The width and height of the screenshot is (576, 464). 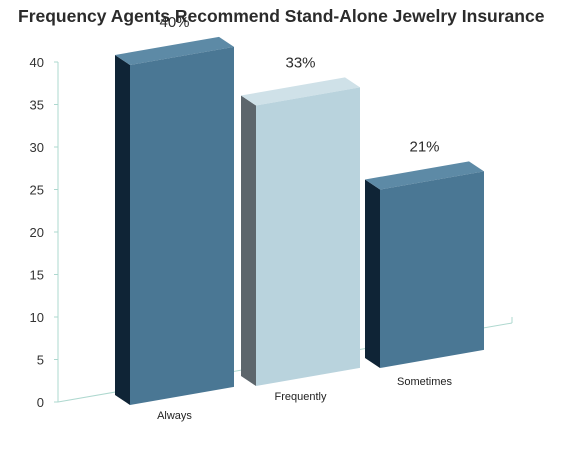 What do you see at coordinates (122, 230) in the screenshot?
I see `bar-side-always` at bounding box center [122, 230].